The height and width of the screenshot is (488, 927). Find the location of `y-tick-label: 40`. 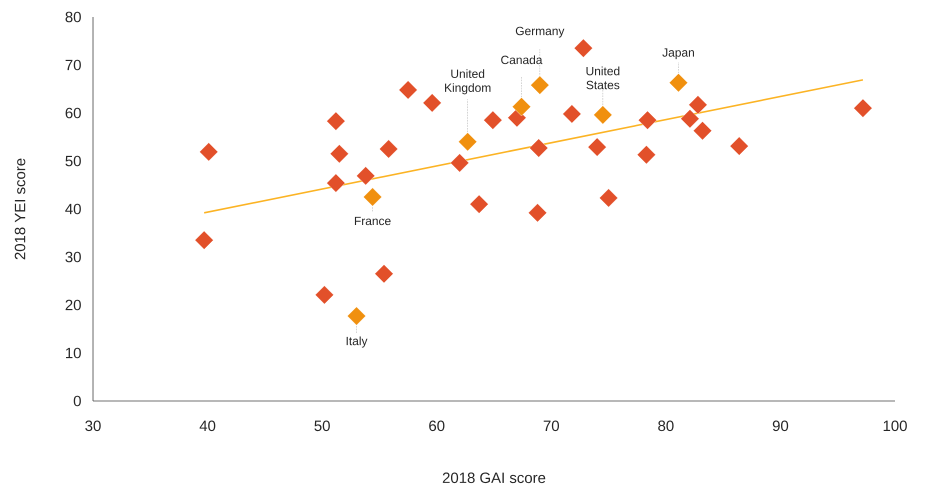

y-tick-label: 40 is located at coordinates (73, 209).